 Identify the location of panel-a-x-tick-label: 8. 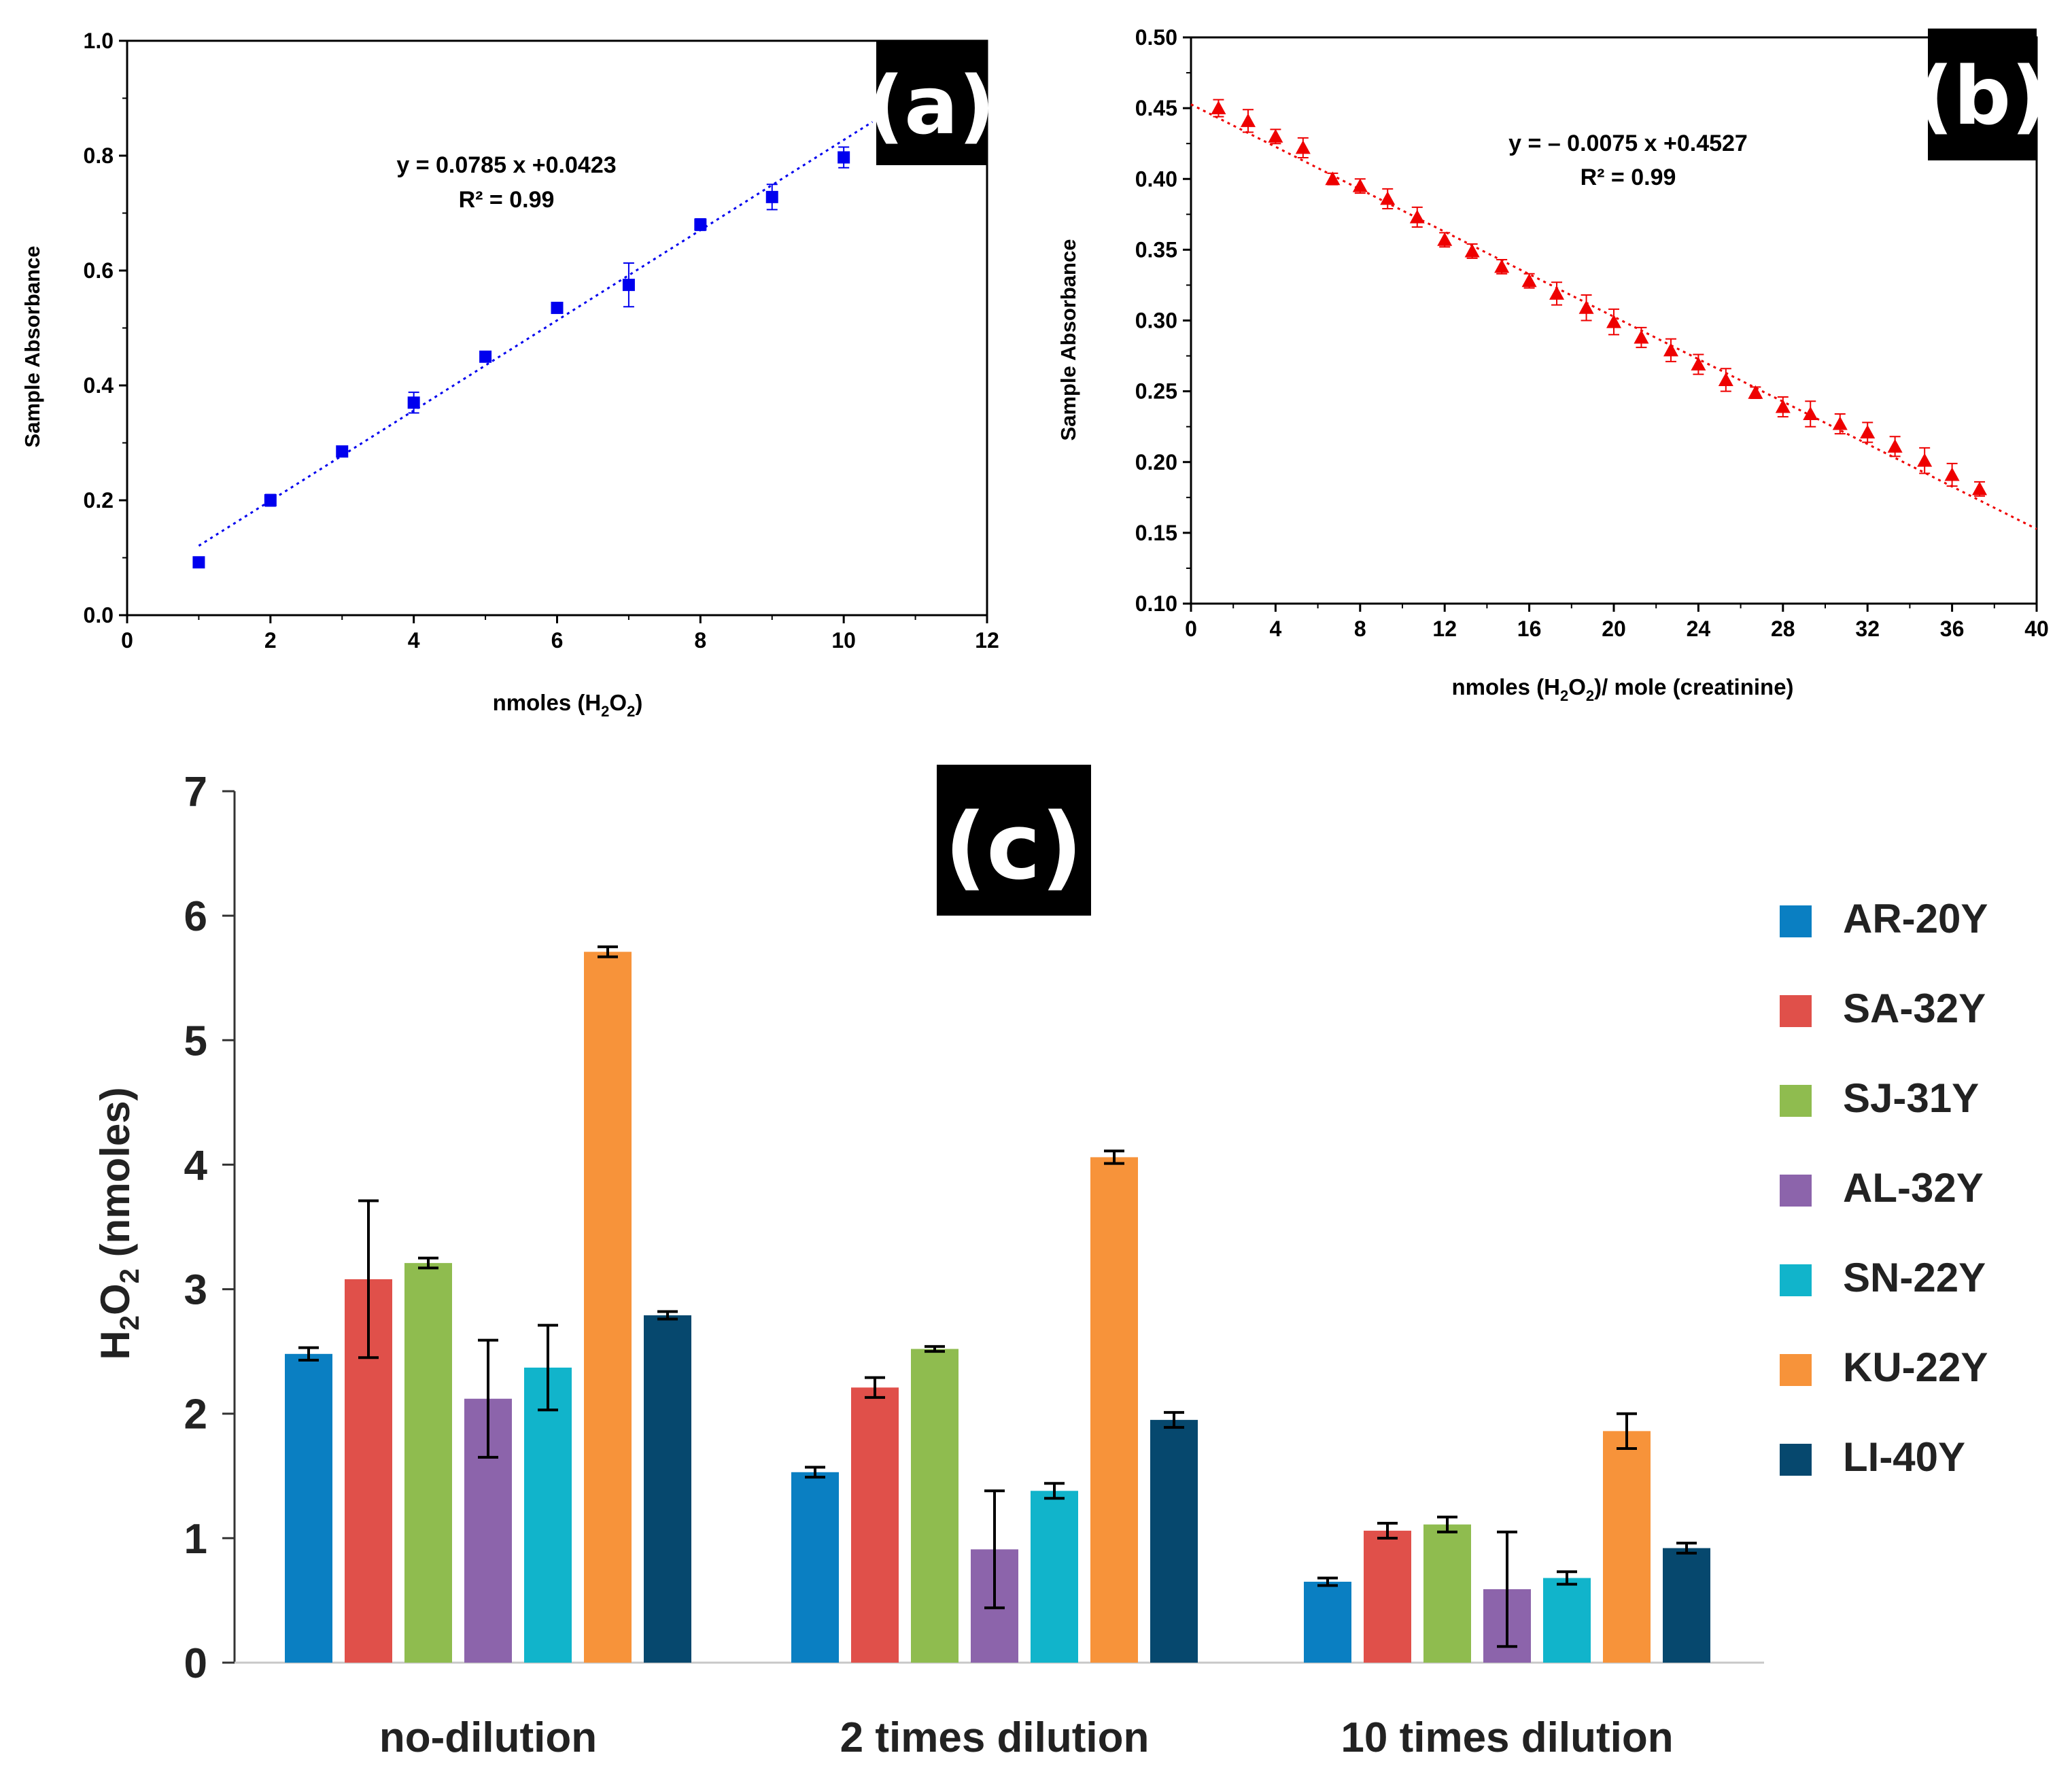
(700, 640).